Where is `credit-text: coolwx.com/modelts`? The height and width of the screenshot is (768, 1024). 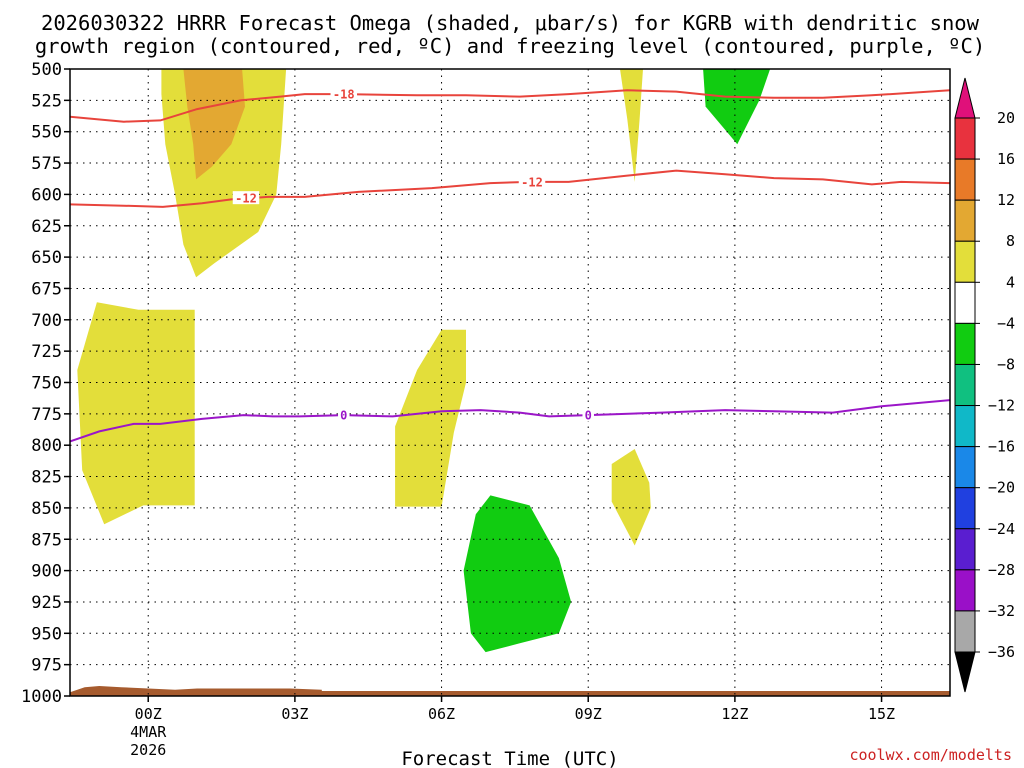 credit-text: coolwx.com/modelts is located at coordinates (930, 755).